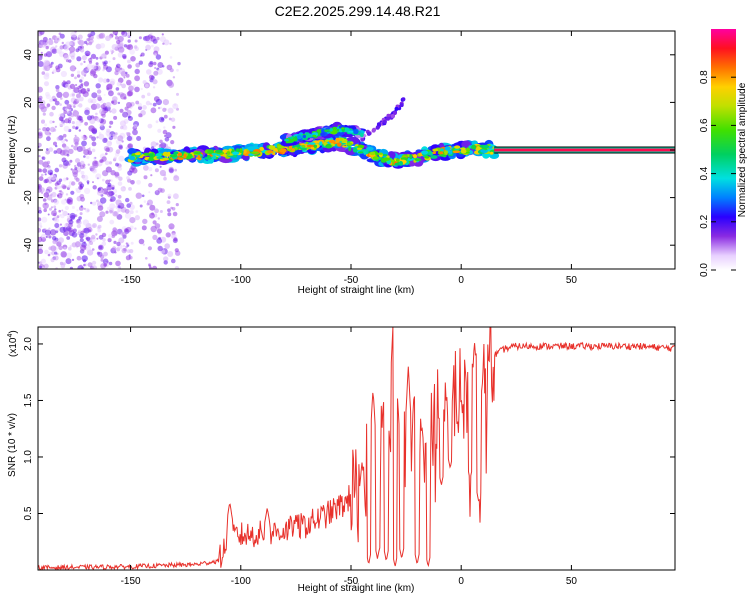 The image size is (750, 600). I want to click on colorbar-tick-label: 0.6, so click(704, 125).